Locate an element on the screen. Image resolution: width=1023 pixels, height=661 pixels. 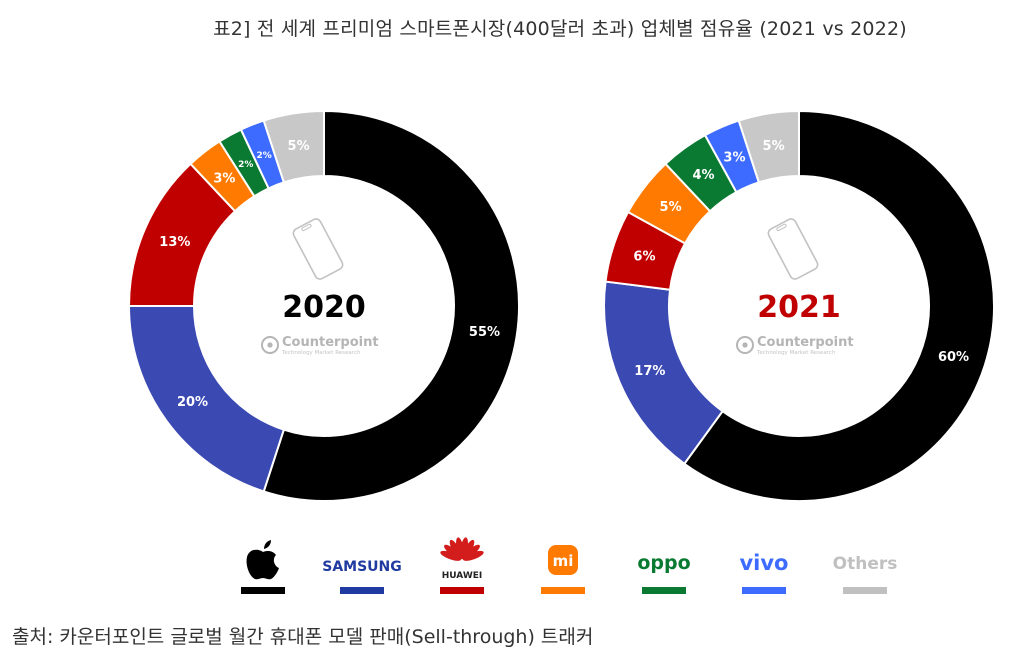
slice-label-huawei: 6% is located at coordinates (644, 256).